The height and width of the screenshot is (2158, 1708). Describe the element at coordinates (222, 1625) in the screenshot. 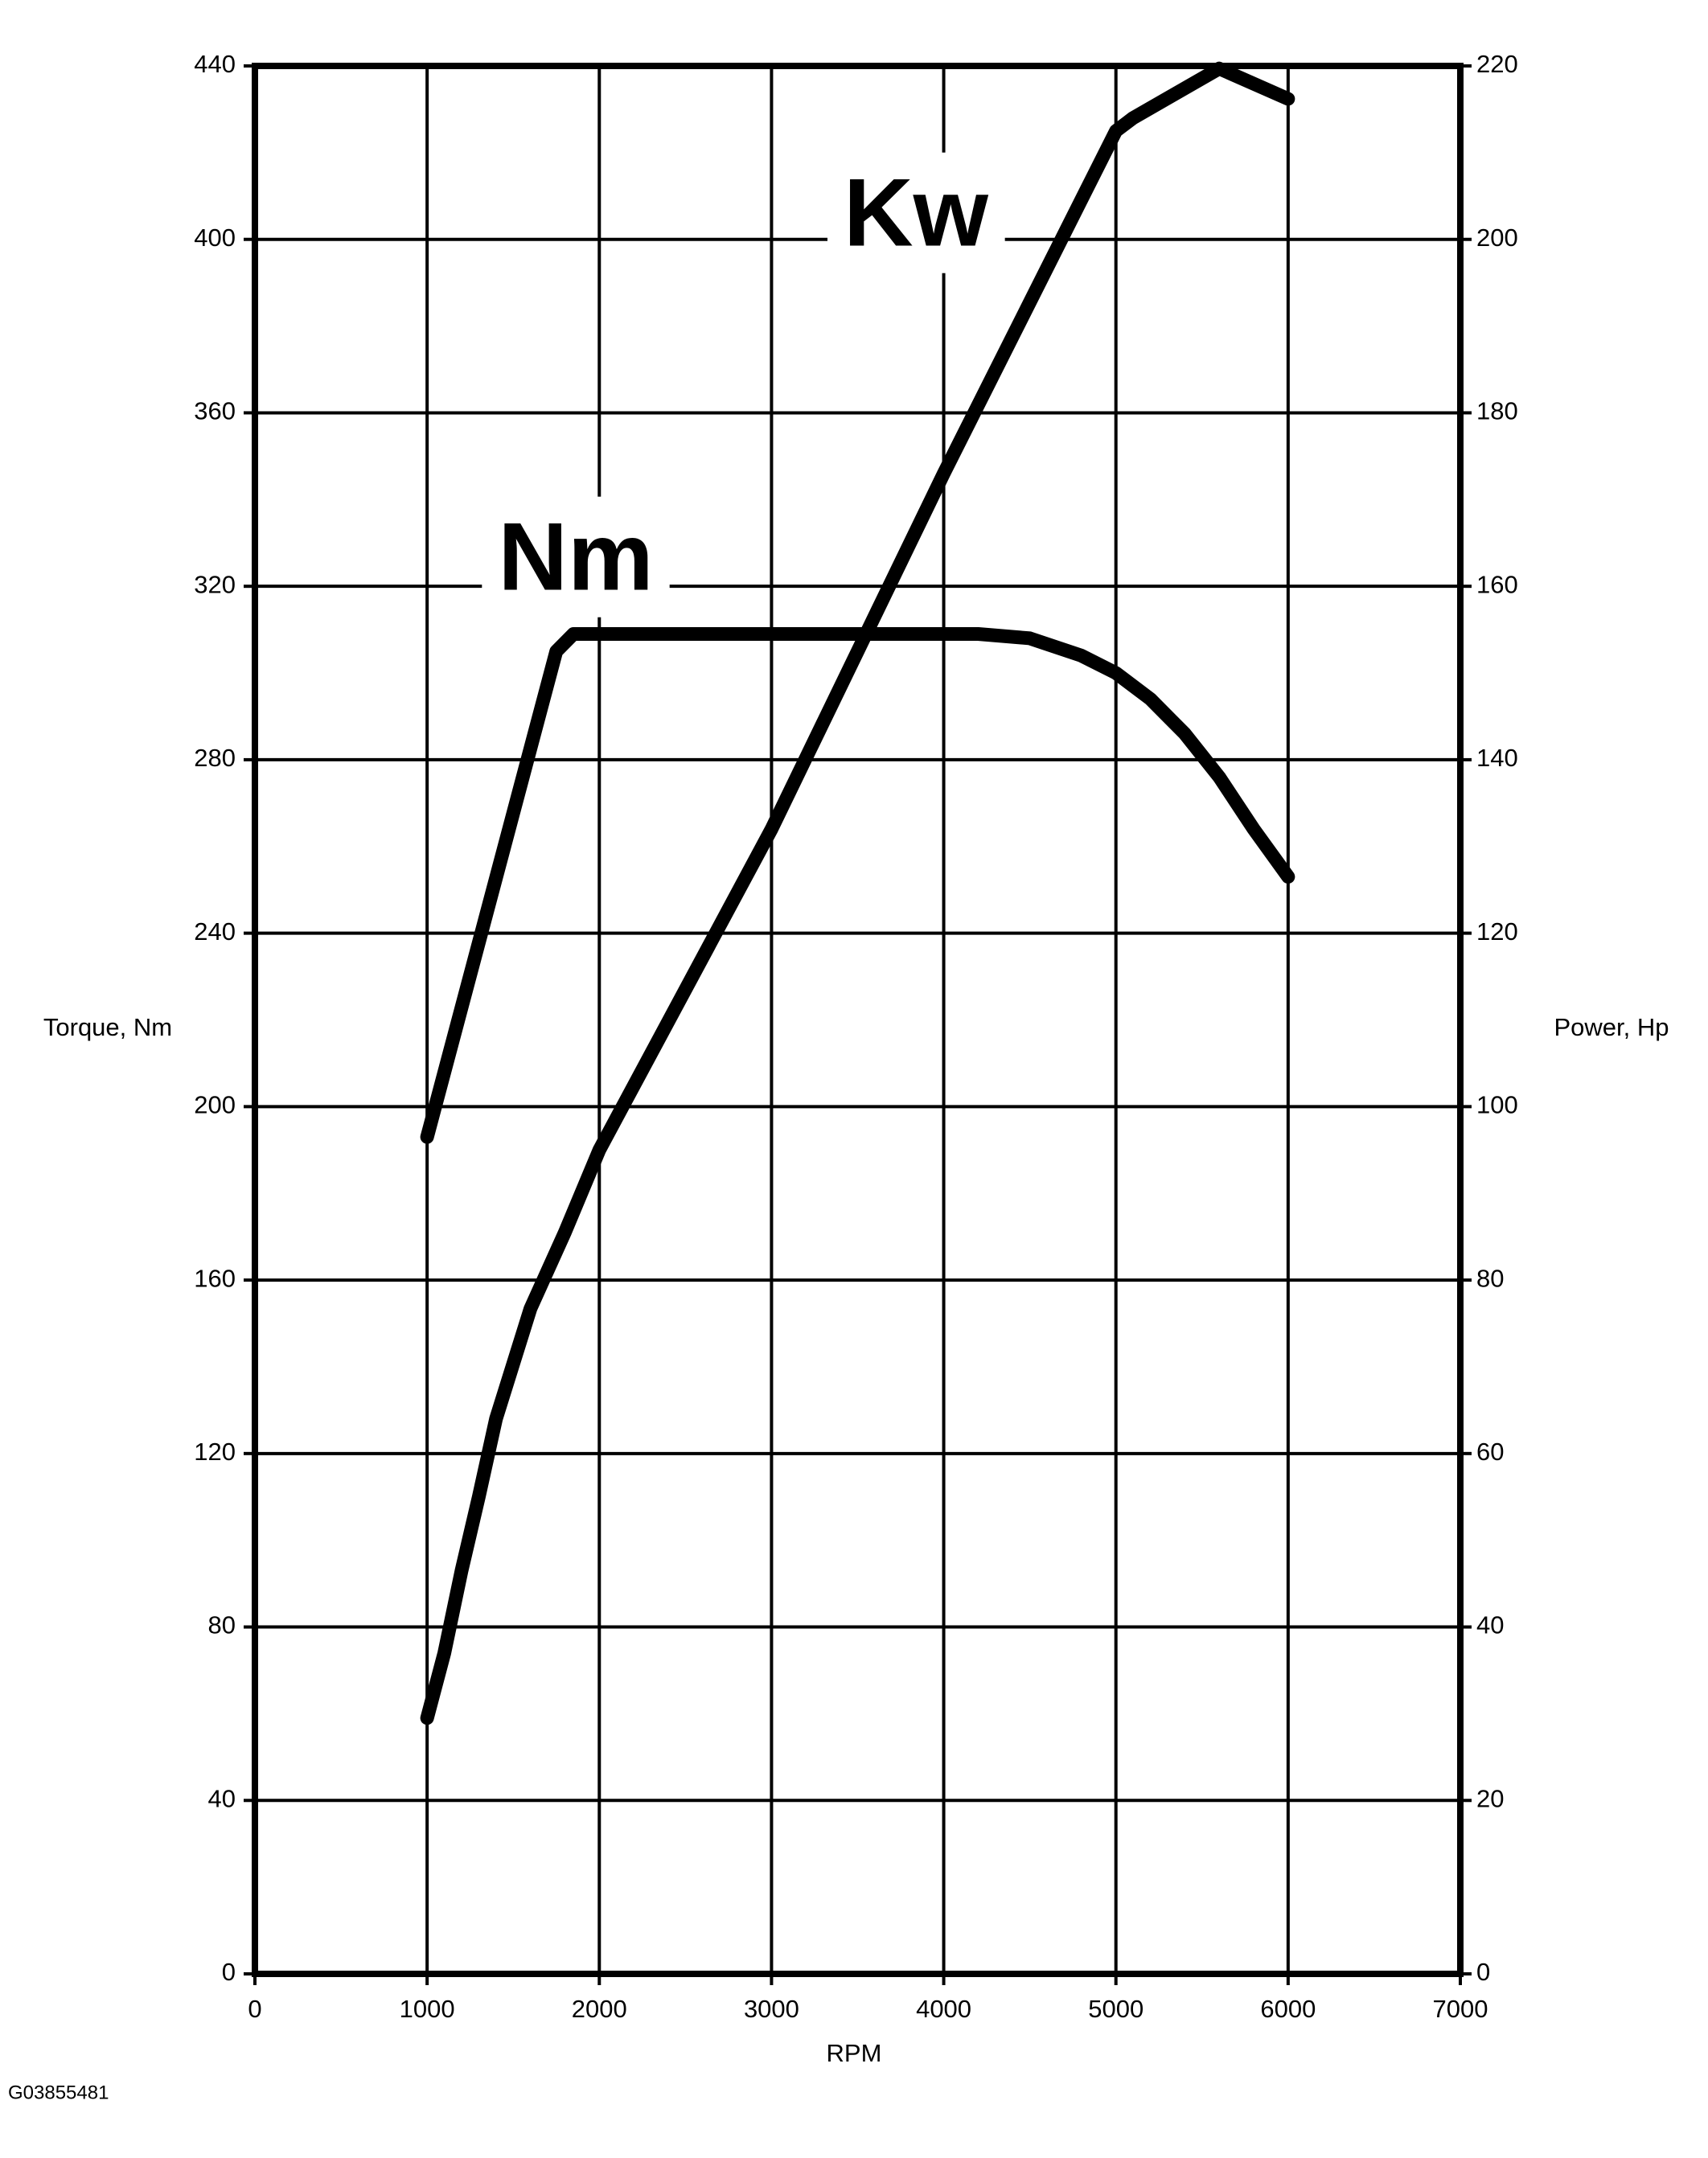

I see `y-tick-label: 80` at that location.